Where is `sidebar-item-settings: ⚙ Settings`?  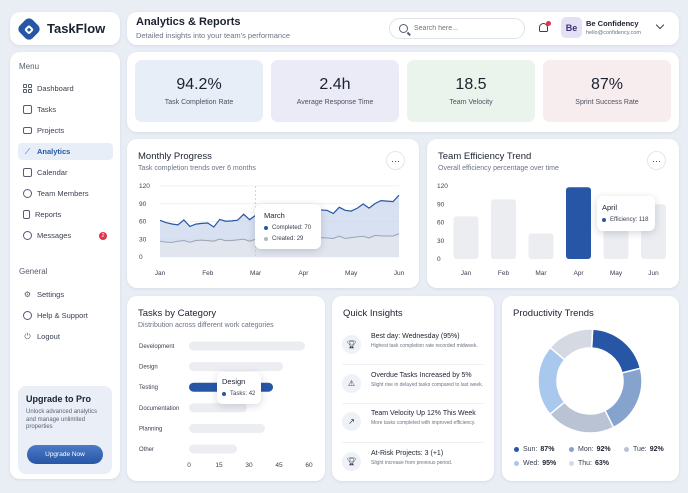
sidebar-item-settings: ⚙ Settings is located at coordinates (65, 294).